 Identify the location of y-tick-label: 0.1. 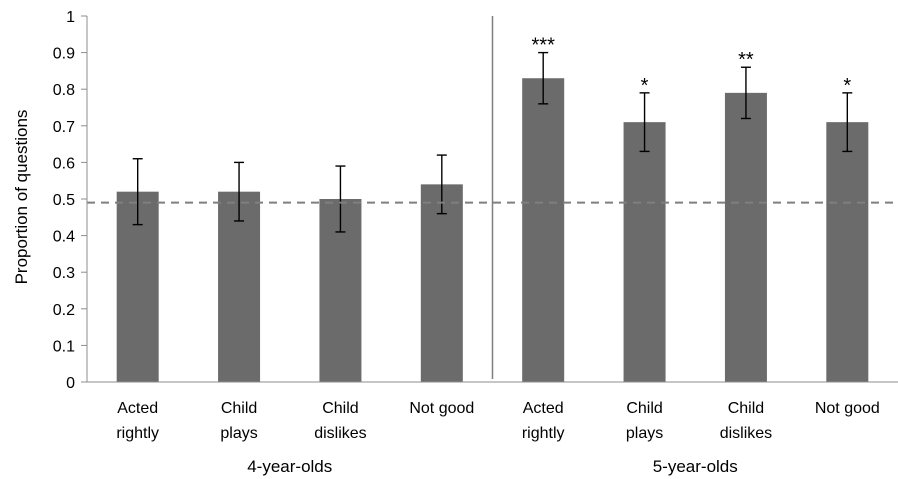
(64, 346).